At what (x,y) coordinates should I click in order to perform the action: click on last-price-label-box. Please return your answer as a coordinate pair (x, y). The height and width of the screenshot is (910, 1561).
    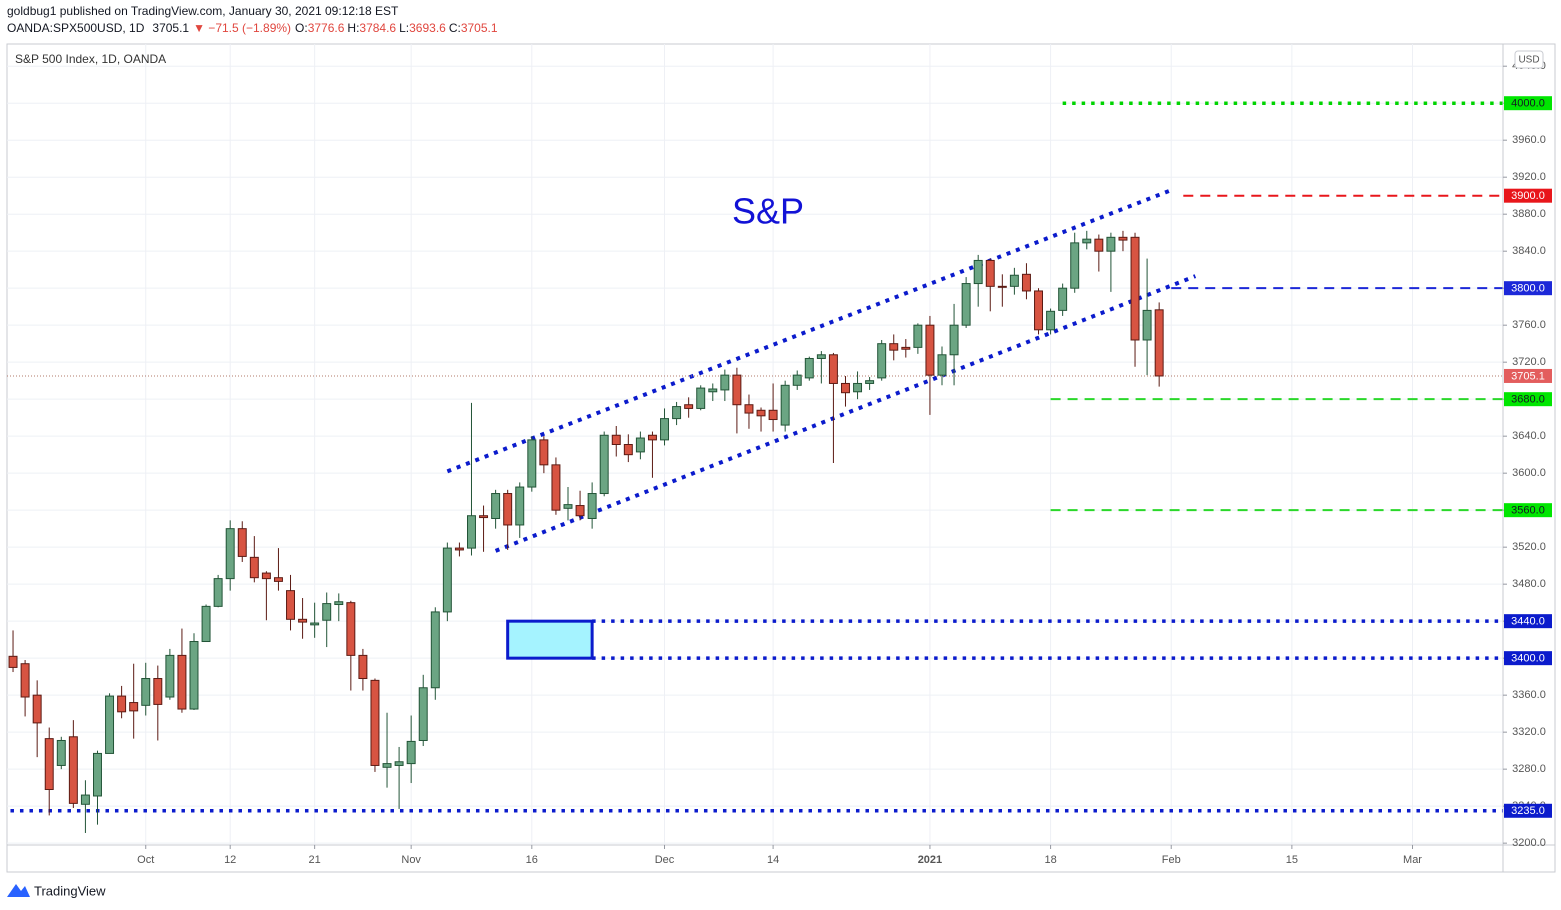
    Looking at the image, I should click on (1528, 375).